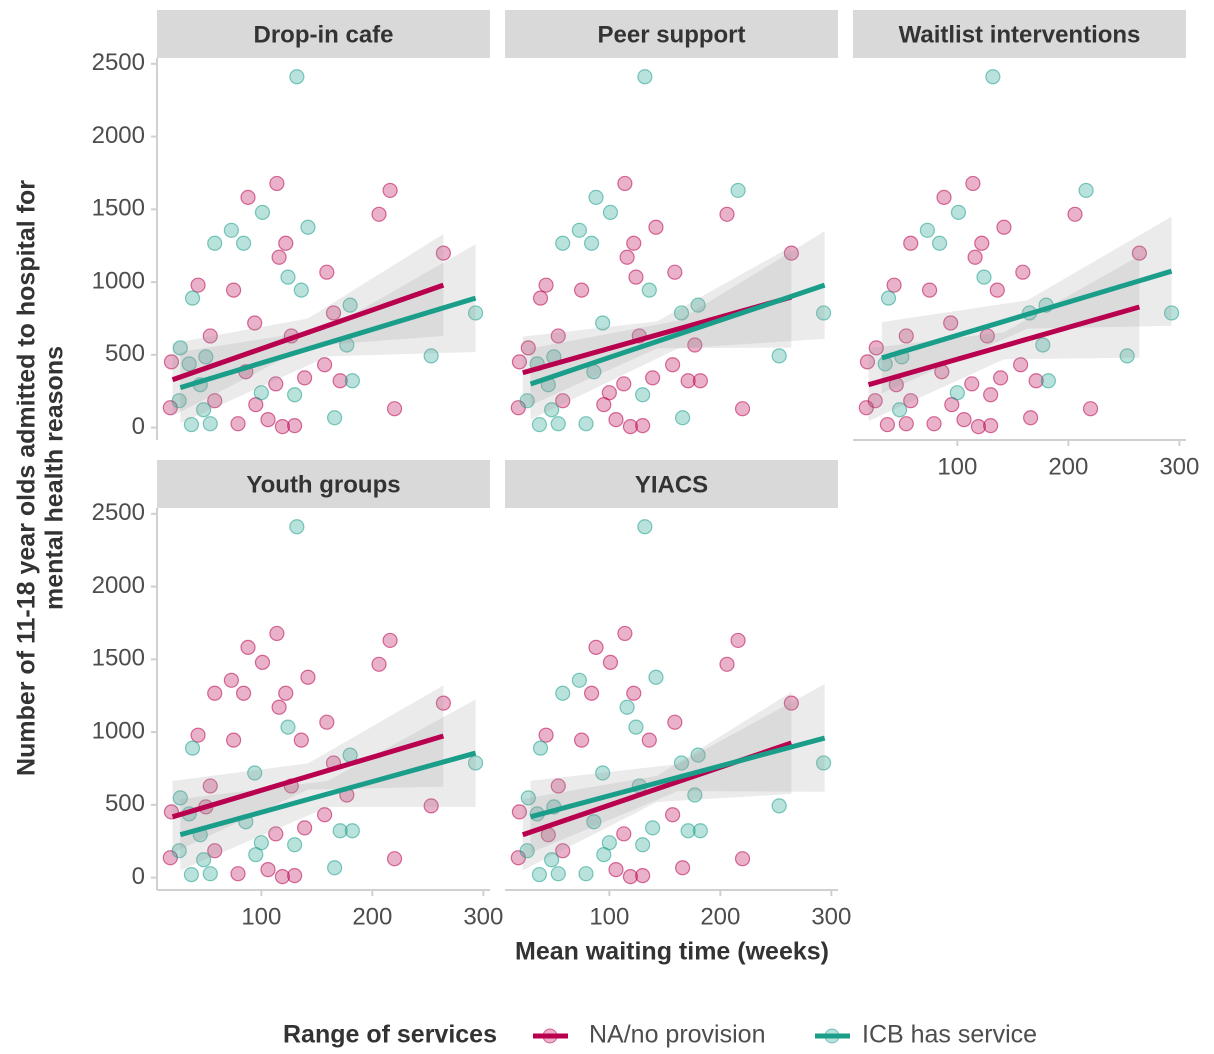 Image resolution: width=1214 pixels, height=1054 pixels. I want to click on facet-panel: YIACS 100 200 300, so click(678, 695).